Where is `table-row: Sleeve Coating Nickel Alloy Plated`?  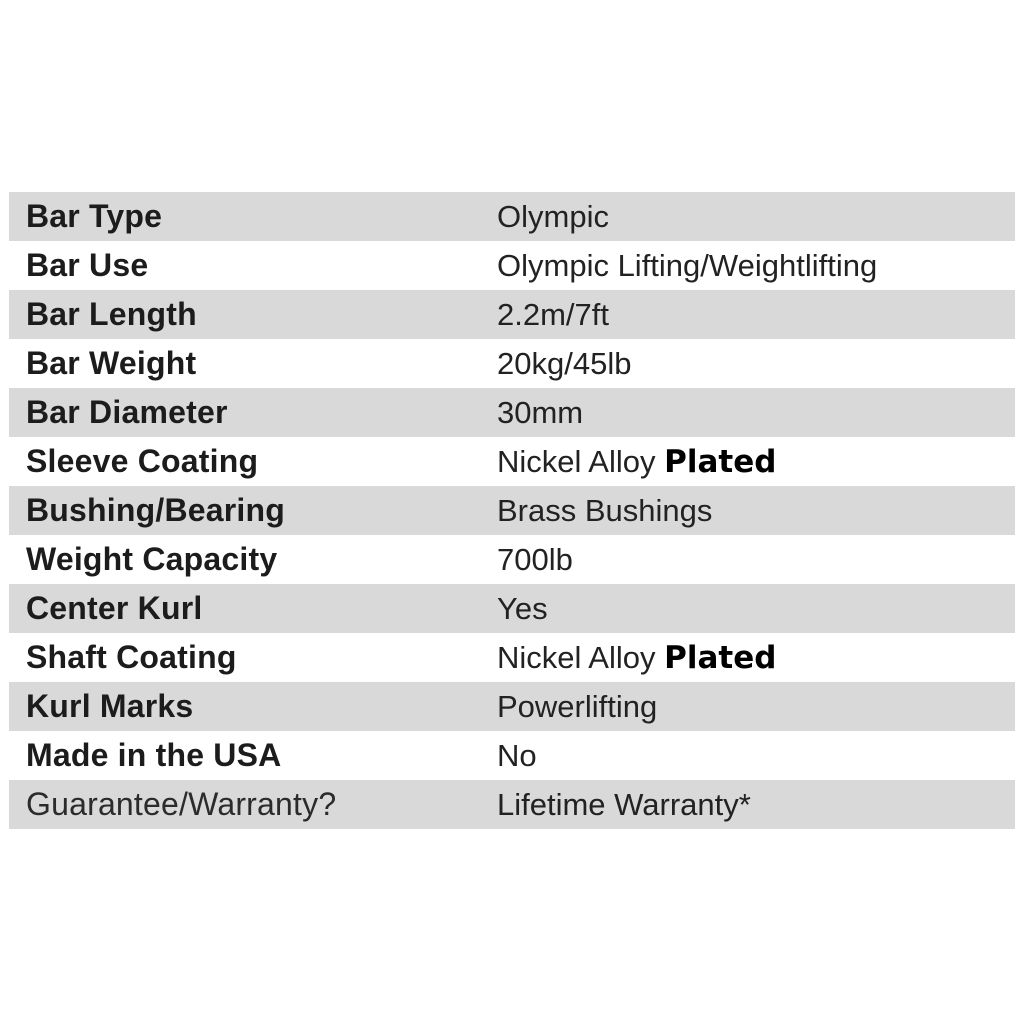 table-row: Sleeve Coating Nickel Alloy Plated is located at coordinates (512, 461).